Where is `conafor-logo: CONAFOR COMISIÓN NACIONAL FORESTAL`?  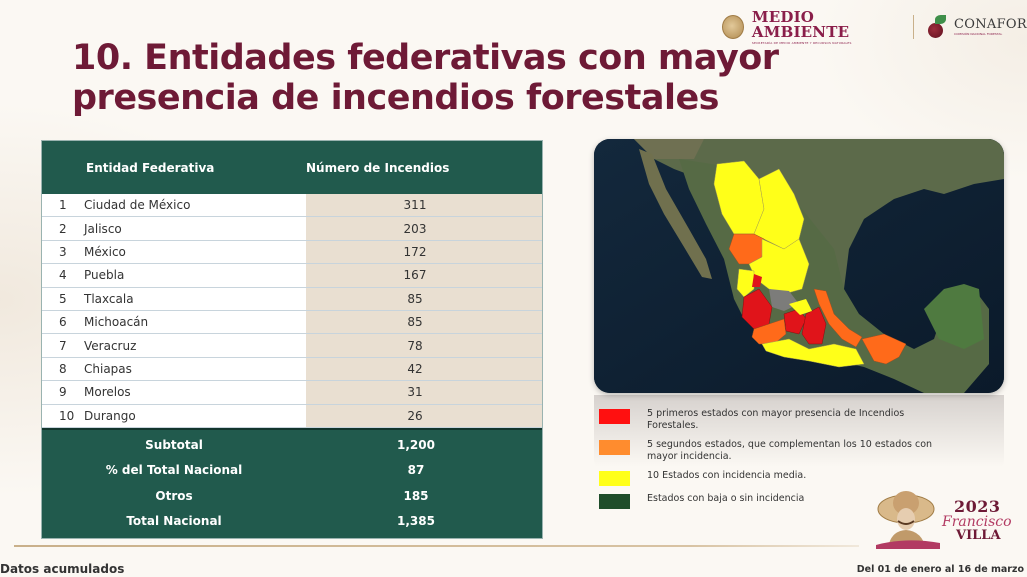
conafor-logo: CONAFOR COMISIÓN NACIONAL FORESTAL is located at coordinates (990, 27).